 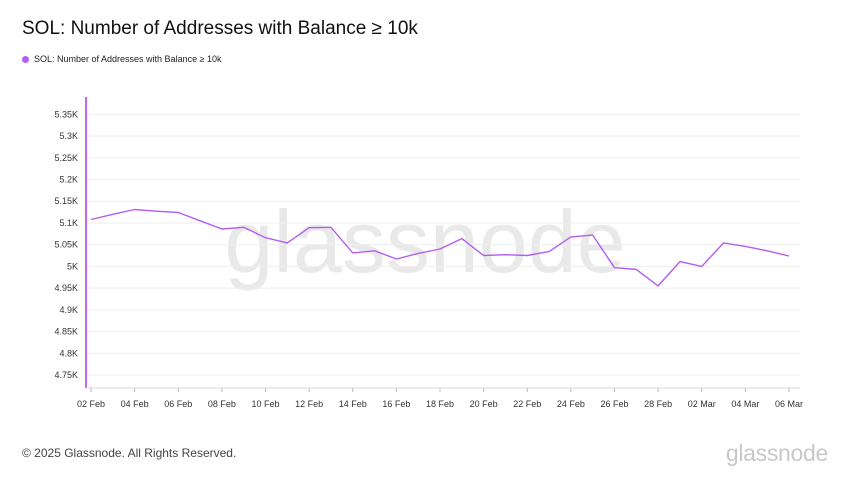 I want to click on y-tick-label: 4.85K, so click(x=66, y=332).